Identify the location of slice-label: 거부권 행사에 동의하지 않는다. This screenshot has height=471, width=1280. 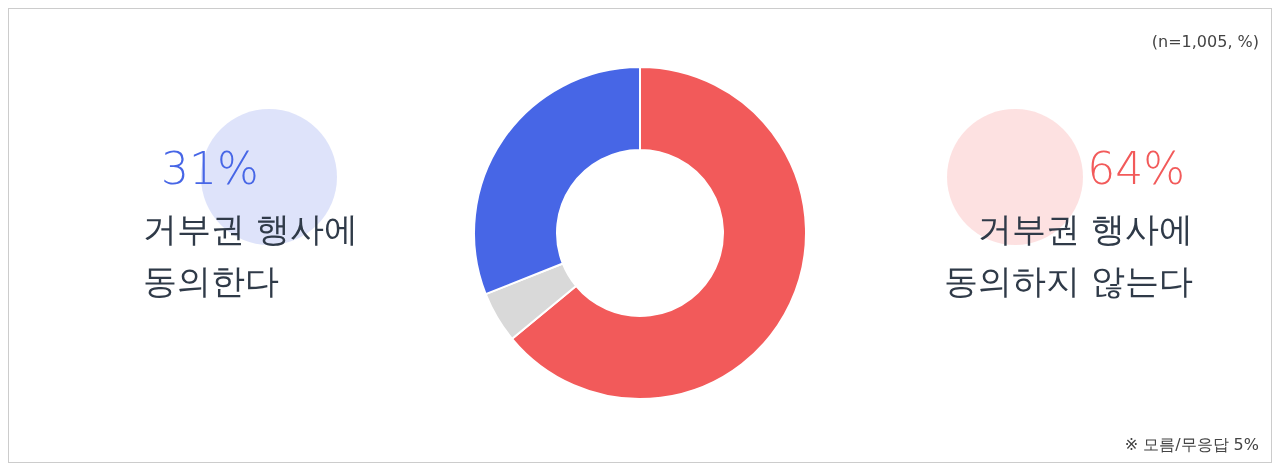
(1068, 255).